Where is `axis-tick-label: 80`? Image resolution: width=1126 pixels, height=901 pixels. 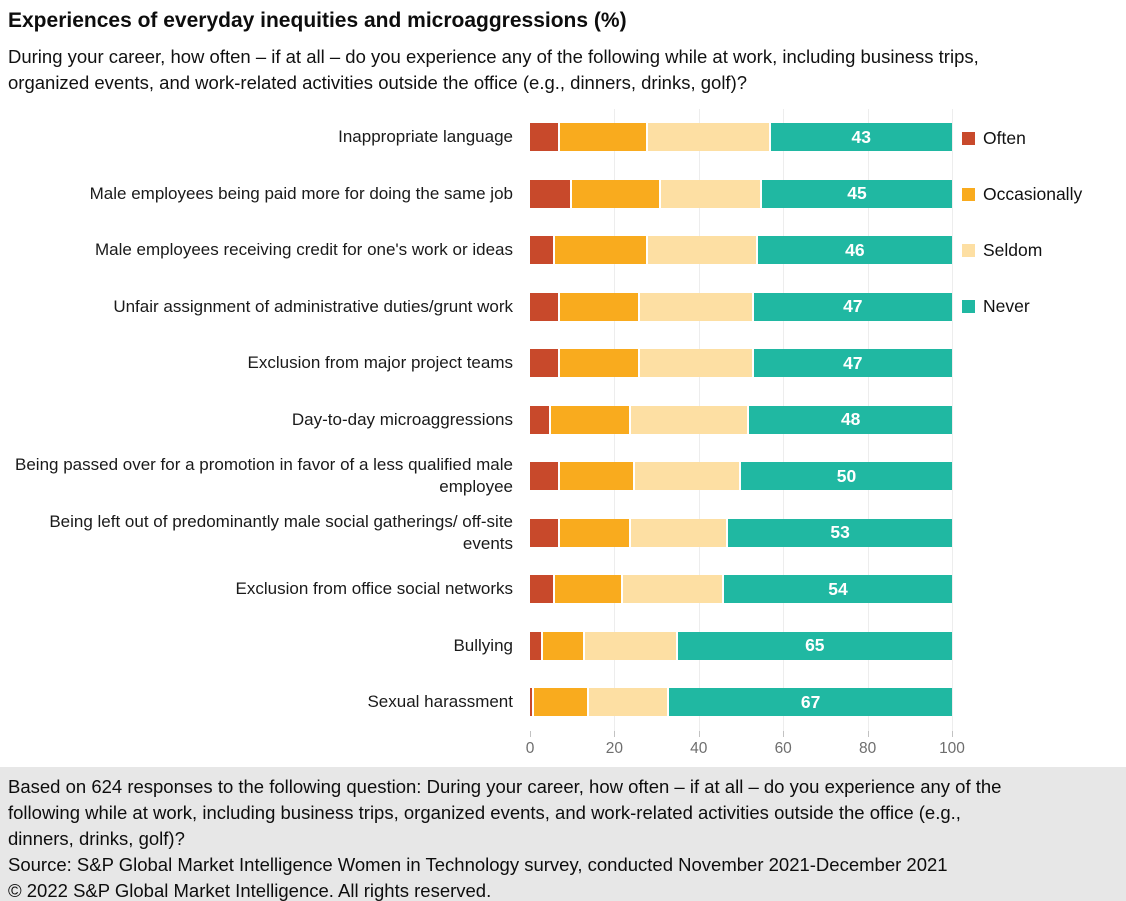 axis-tick-label: 80 is located at coordinates (867, 748).